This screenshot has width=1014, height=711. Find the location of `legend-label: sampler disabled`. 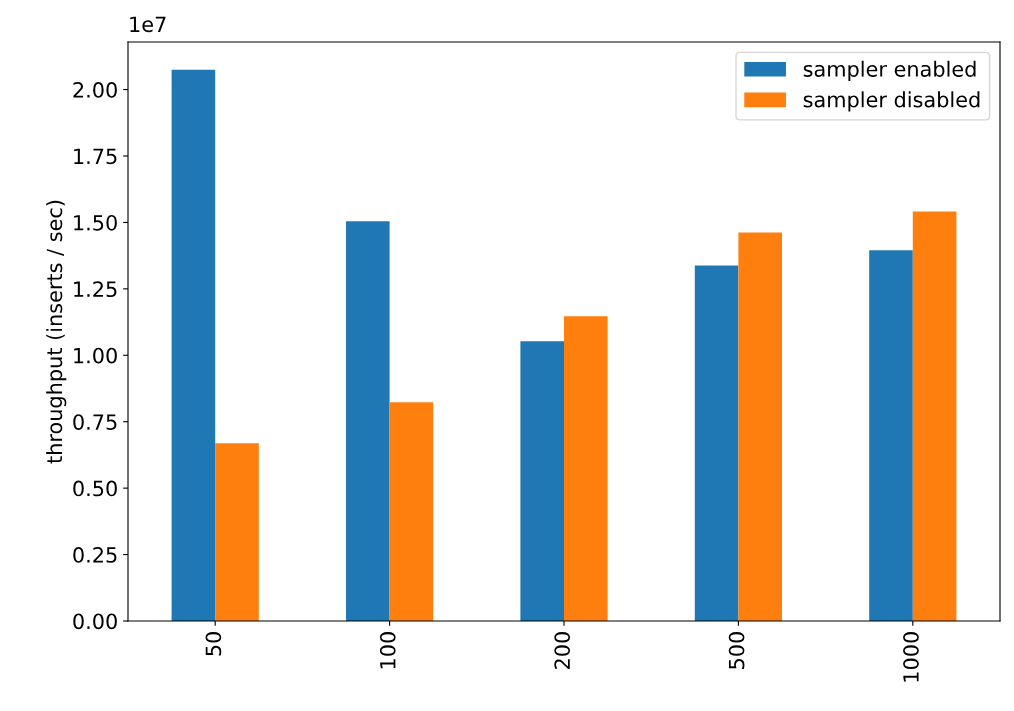

legend-label: sampler disabled is located at coordinates (891, 101).